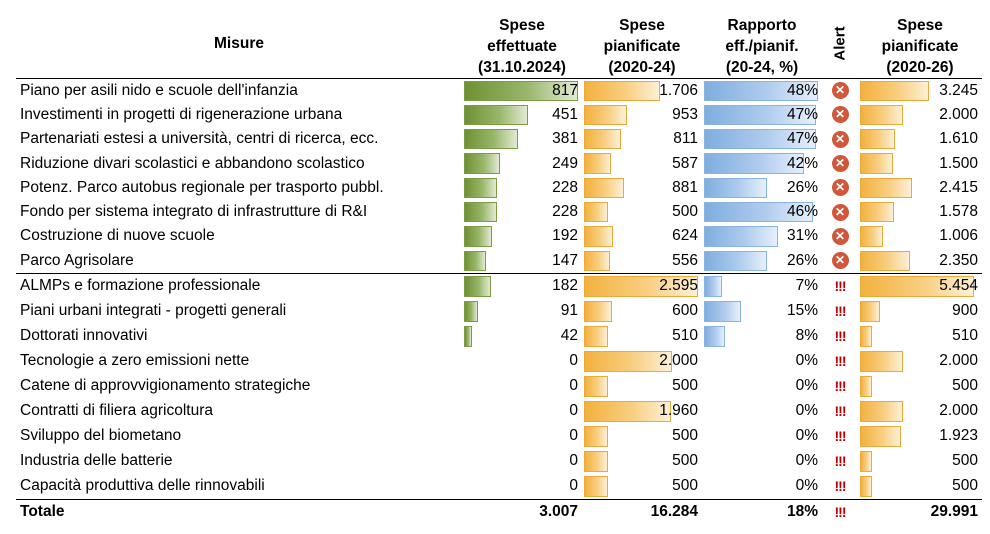  What do you see at coordinates (920, 212) in the screenshot?
I see `planned26-cell: 1.578` at bounding box center [920, 212].